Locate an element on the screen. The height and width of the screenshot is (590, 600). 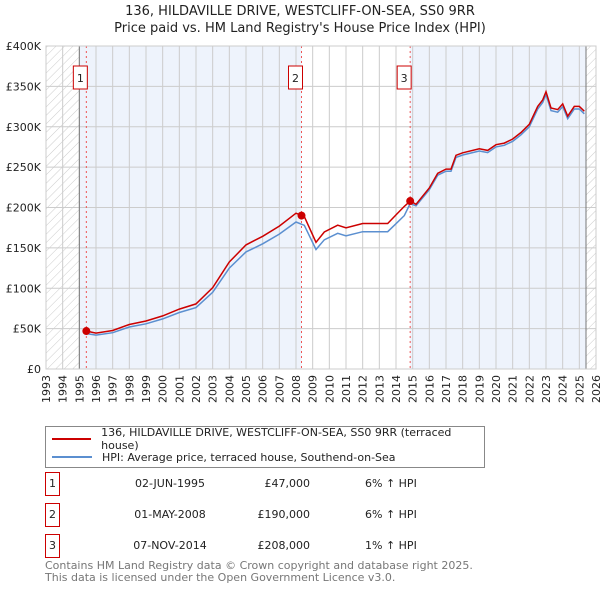
sale-date: 07-NOV-2014 is located at coordinates (170, 545).